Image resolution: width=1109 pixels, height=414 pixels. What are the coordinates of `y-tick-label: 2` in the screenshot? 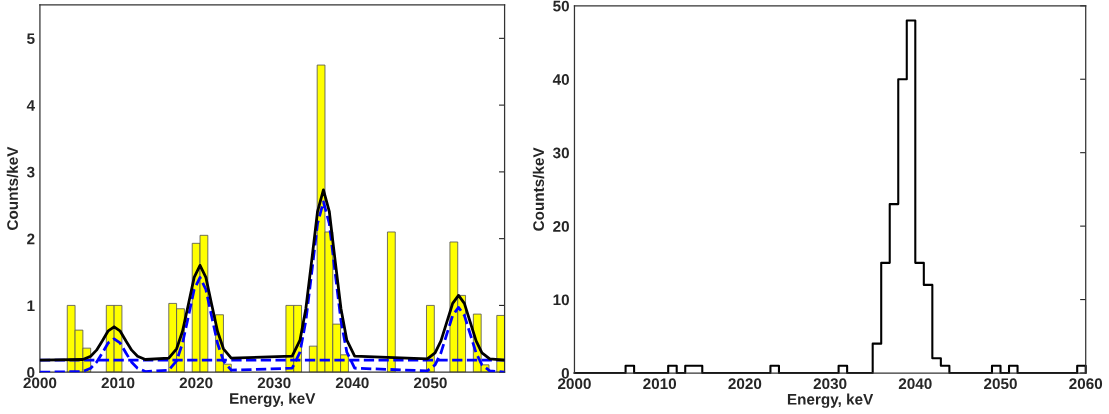 It's located at (31, 239).